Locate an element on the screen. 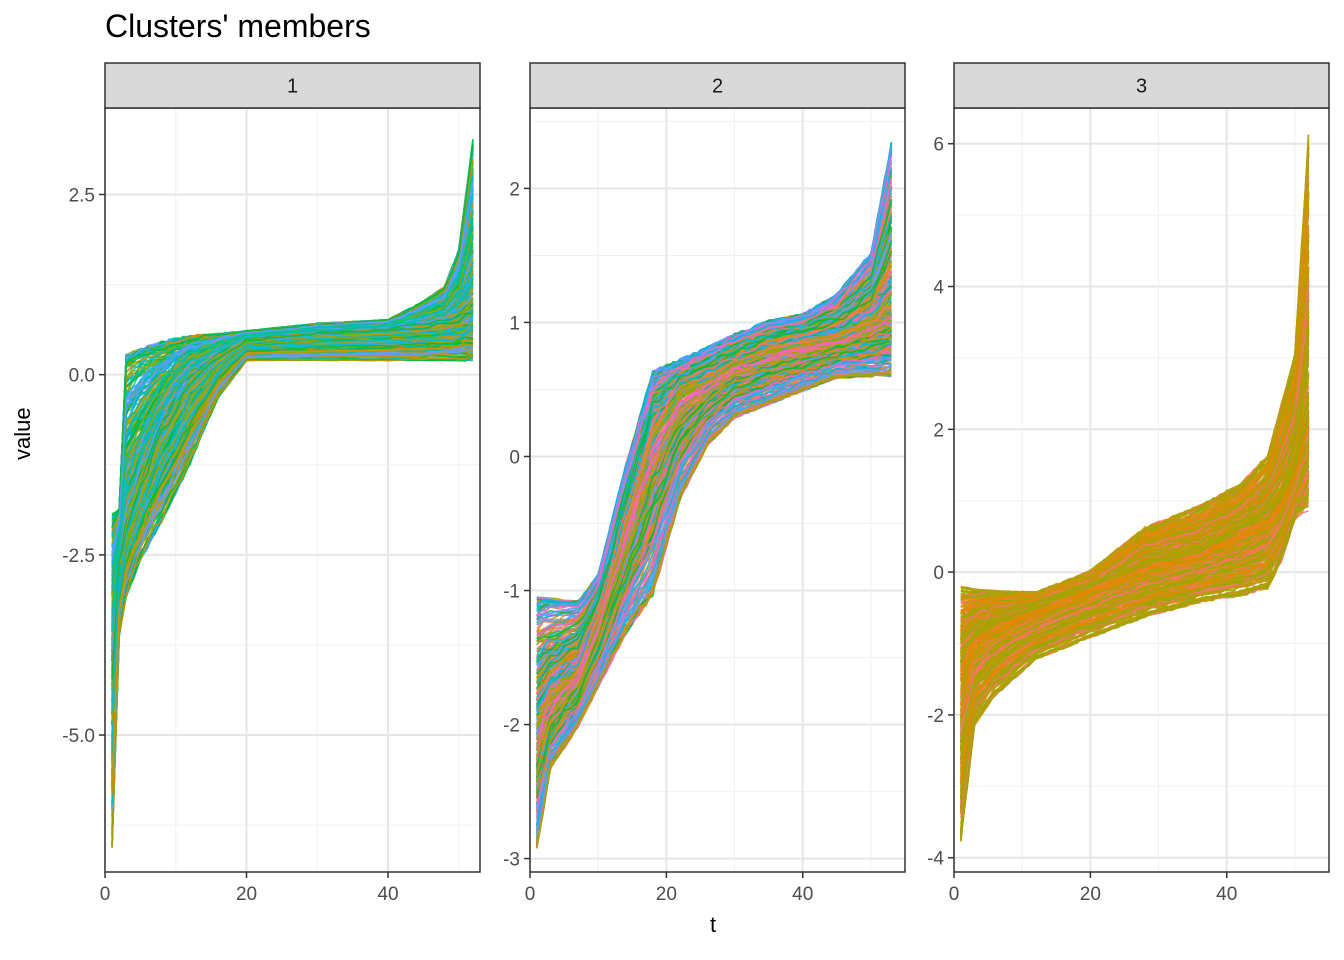  y-tick-label: -2.5 is located at coordinates (78, 556).